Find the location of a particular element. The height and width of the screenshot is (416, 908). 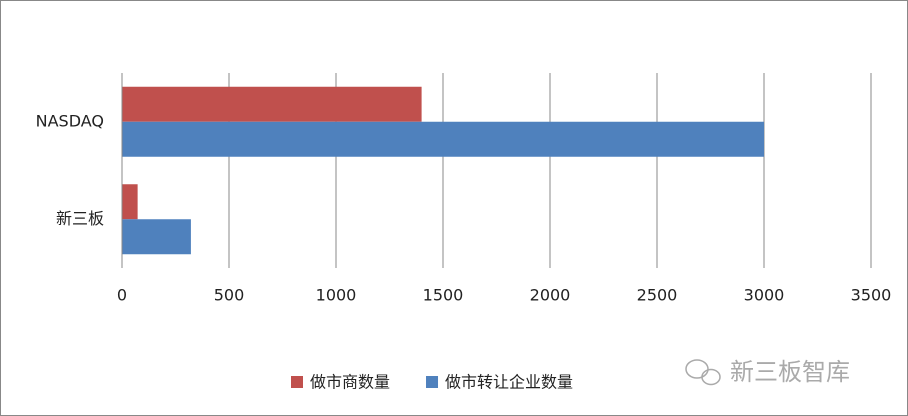

x-tick-label: 1500 is located at coordinates (443, 295).